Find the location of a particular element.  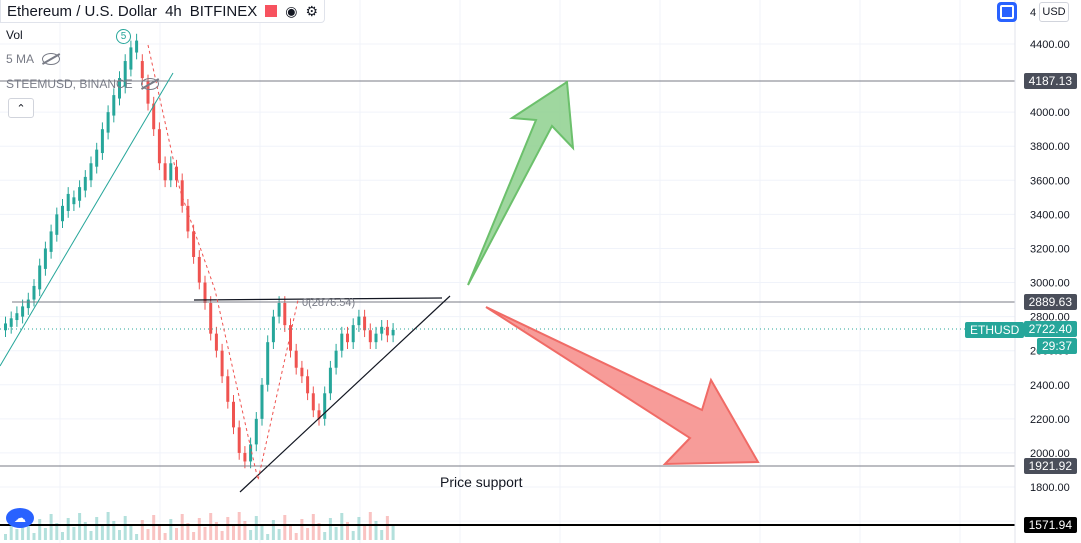

auto-scale-button is located at coordinates (1007, 12).